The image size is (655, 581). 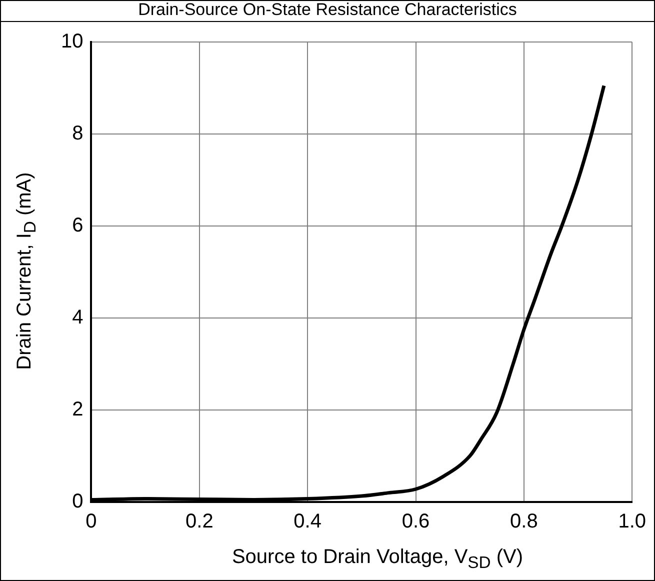 What do you see at coordinates (78, 501) in the screenshot?
I see `y-tick-label: 0` at bounding box center [78, 501].